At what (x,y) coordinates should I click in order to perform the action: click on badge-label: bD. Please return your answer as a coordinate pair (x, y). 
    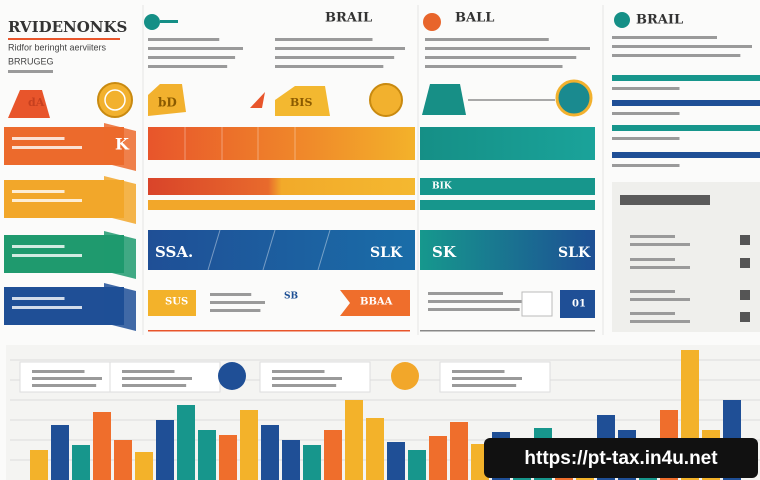
    Looking at the image, I should click on (167, 103).